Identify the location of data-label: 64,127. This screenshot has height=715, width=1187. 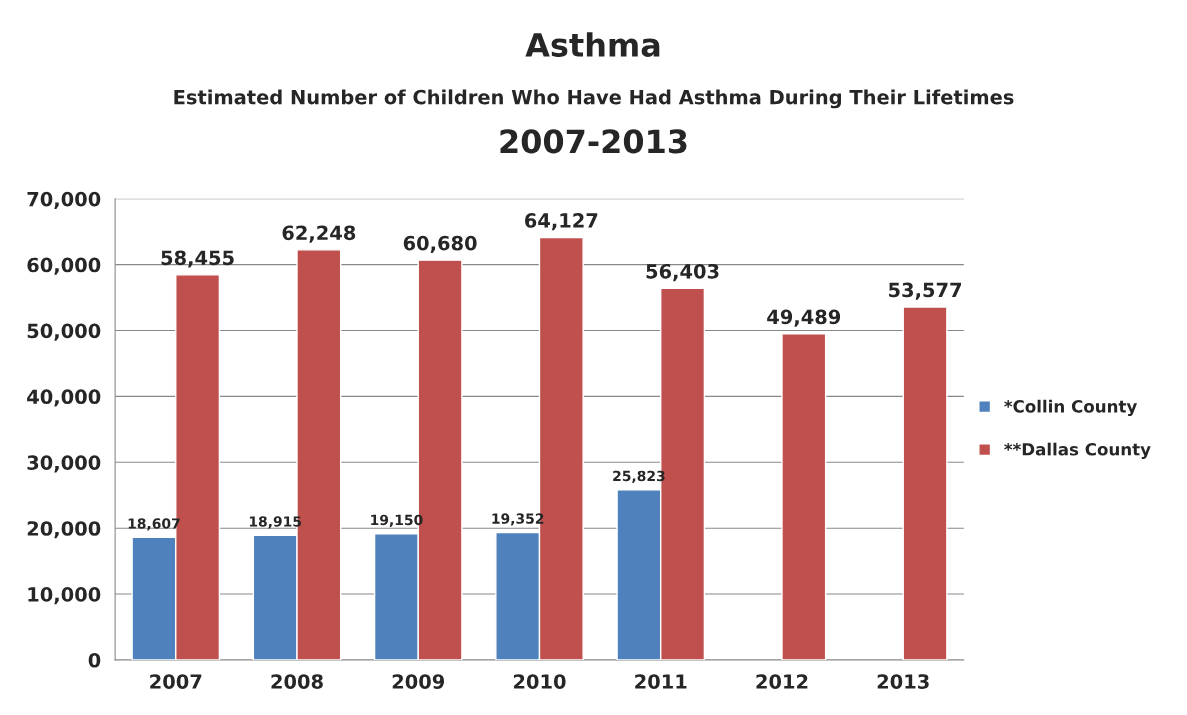
(561, 222).